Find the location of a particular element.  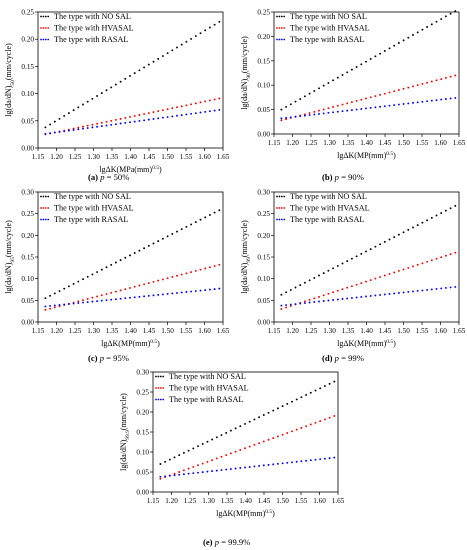

x-axis-label-main: lgΔK(MP(mm) is located at coordinates (361, 155).